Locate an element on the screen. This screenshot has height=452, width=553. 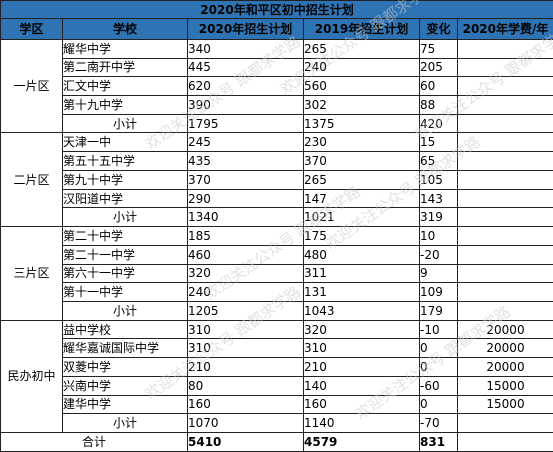
plan-2019-cell: 1043 is located at coordinates (361, 310).